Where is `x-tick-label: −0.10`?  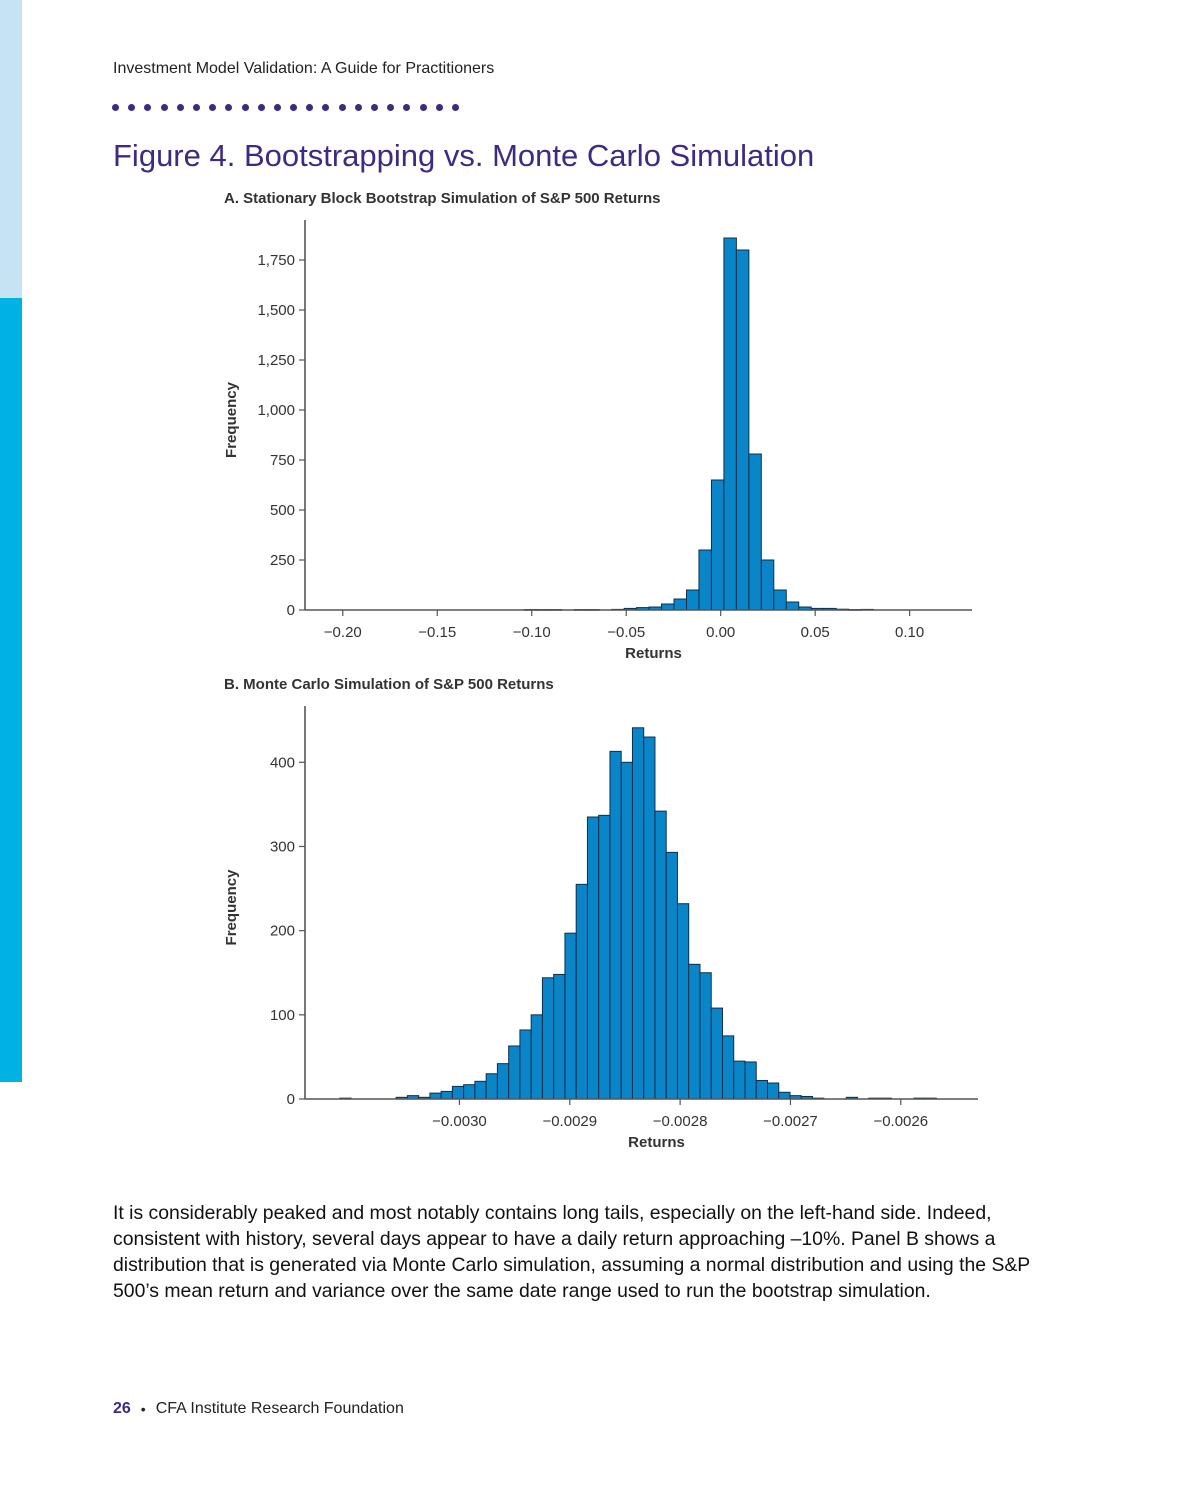
x-tick-label: −0.10 is located at coordinates (532, 632).